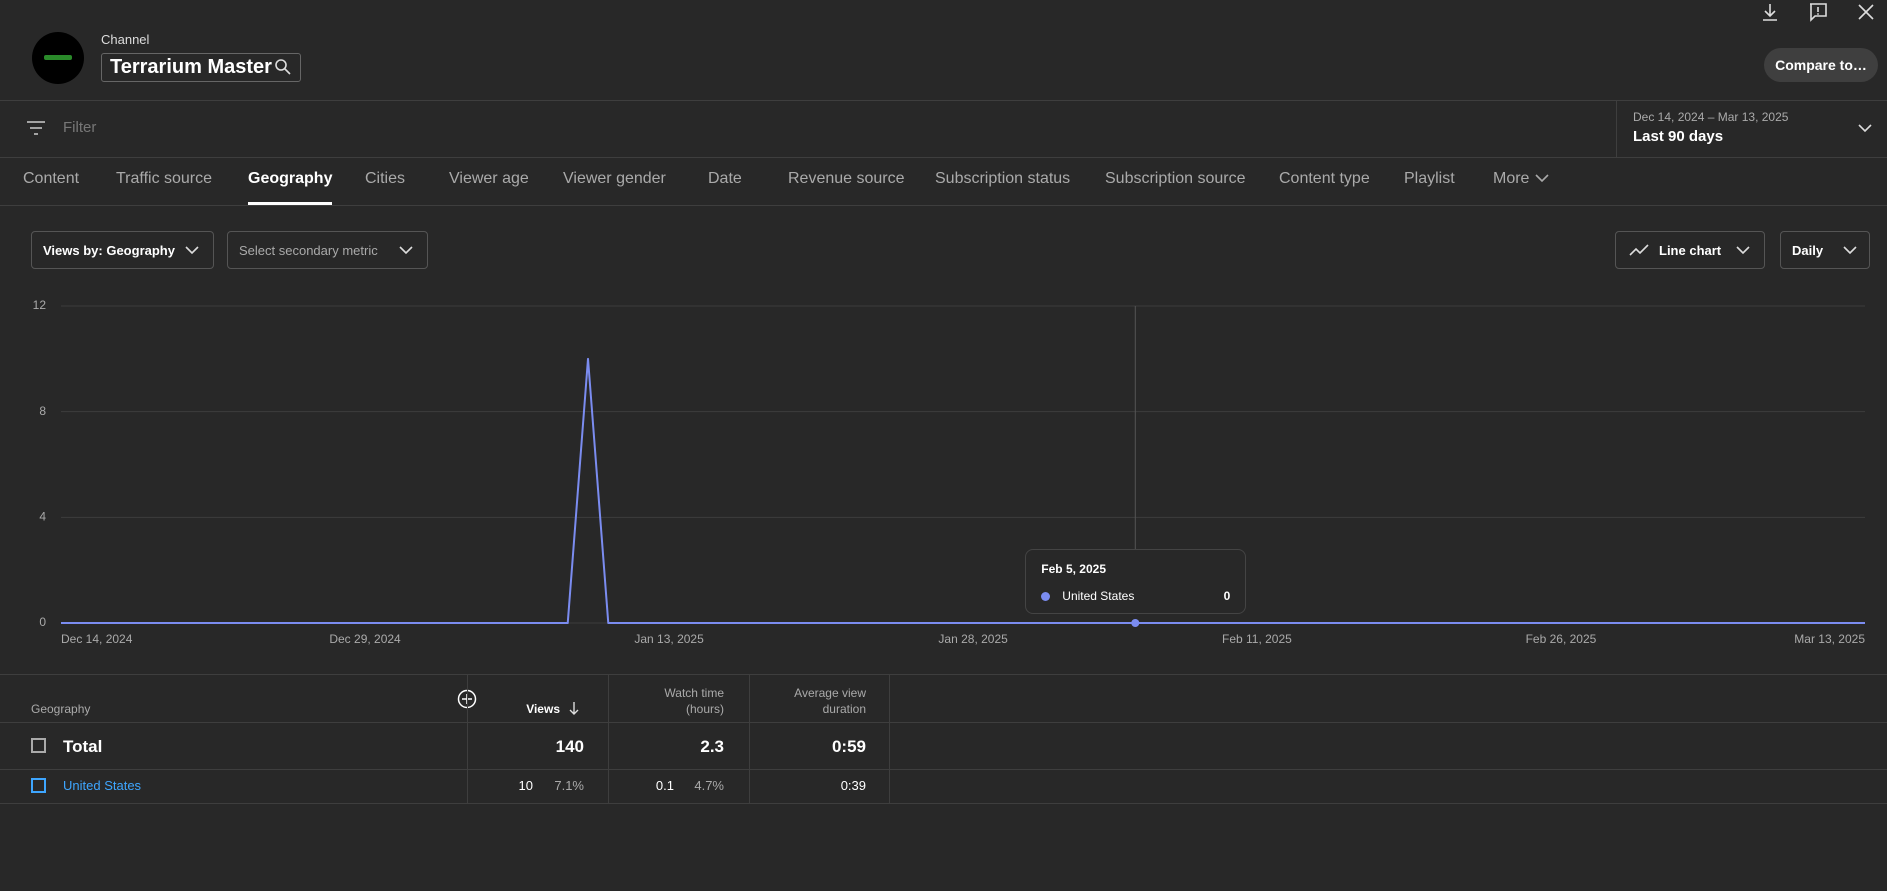 The width and height of the screenshot is (1887, 891). Describe the element at coordinates (846, 178) in the screenshot. I see `tab: Revenue source` at that location.